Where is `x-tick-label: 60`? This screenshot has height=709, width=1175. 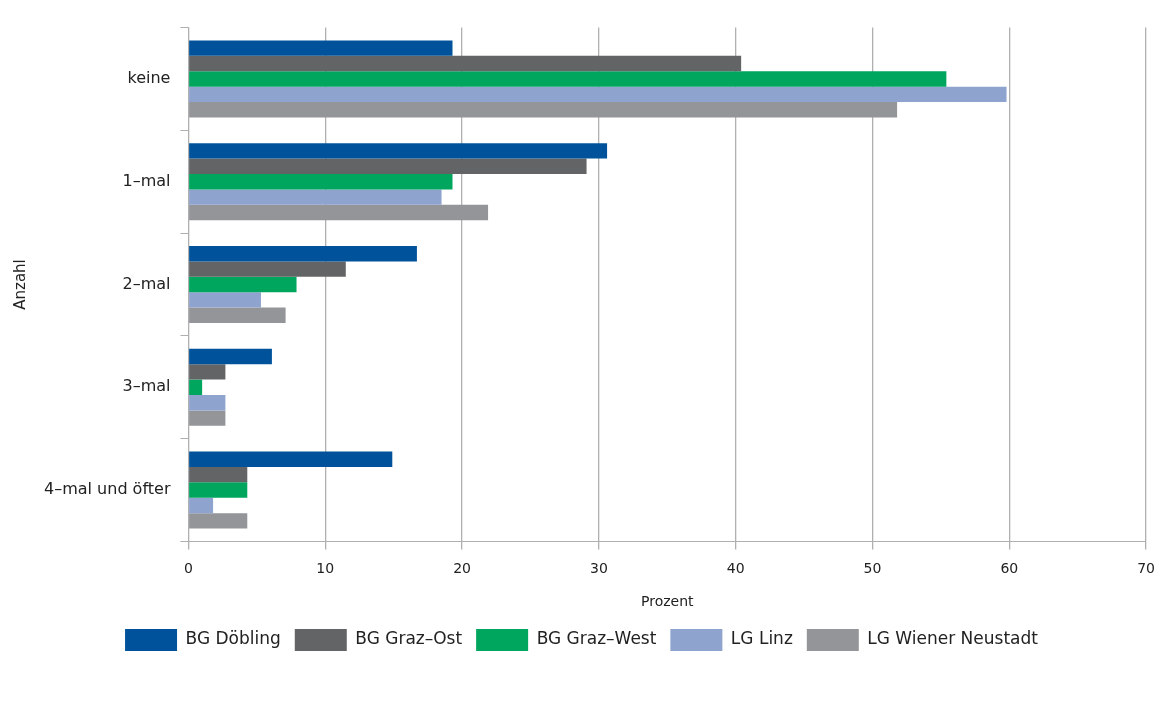 x-tick-label: 60 is located at coordinates (1009, 568).